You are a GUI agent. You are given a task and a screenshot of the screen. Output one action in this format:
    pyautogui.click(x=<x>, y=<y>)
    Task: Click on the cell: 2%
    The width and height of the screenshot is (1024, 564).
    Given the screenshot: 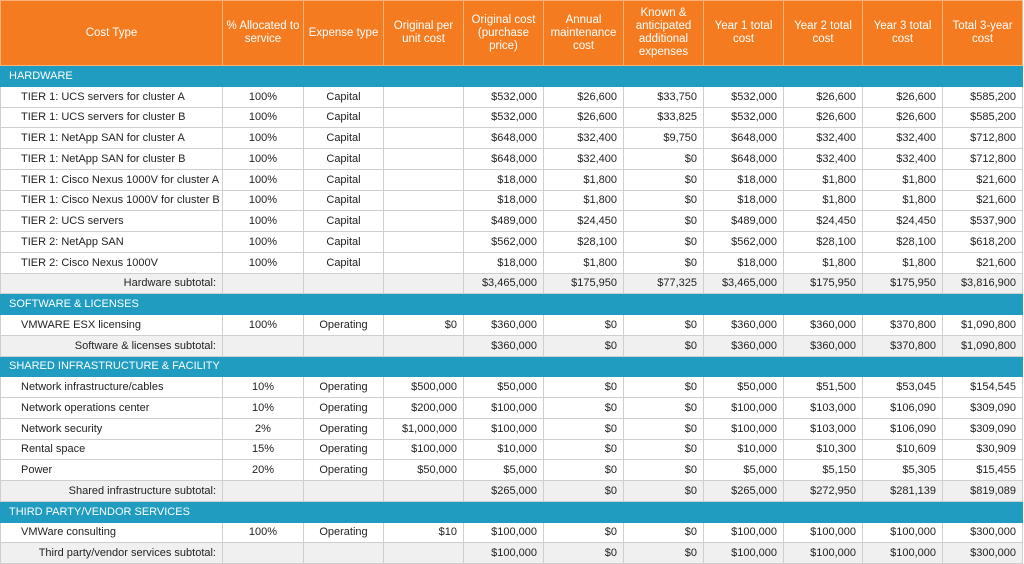 What is the action you would take?
    pyautogui.click(x=263, y=428)
    